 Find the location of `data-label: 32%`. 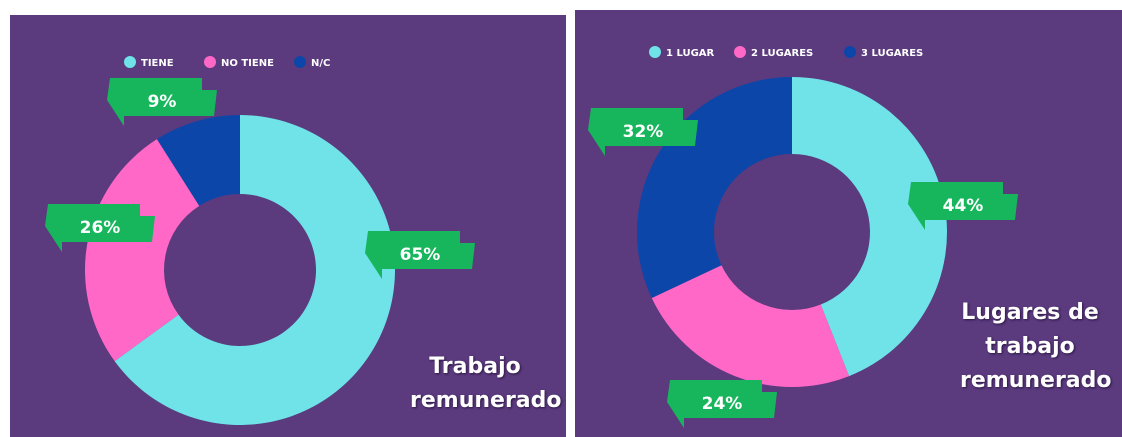

data-label: 32% is located at coordinates (643, 132).